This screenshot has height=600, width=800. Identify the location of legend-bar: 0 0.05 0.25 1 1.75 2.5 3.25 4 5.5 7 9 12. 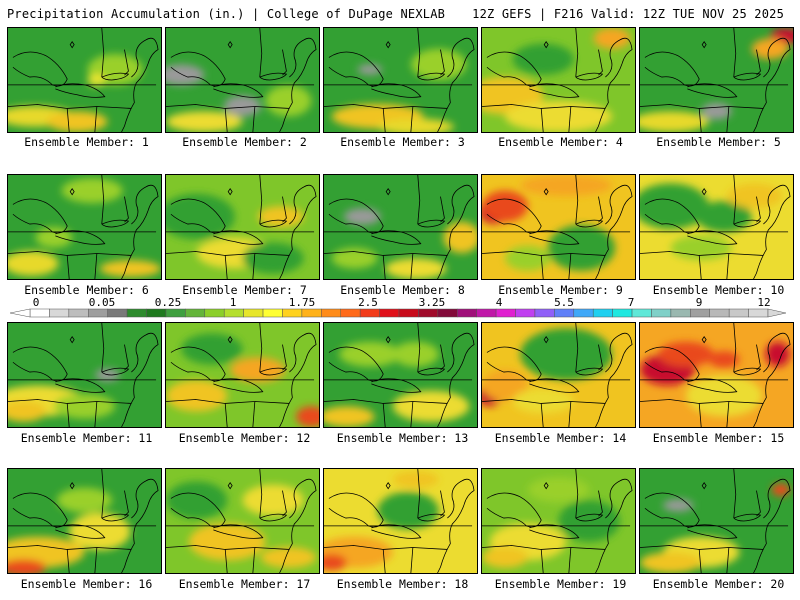
(398, 307).